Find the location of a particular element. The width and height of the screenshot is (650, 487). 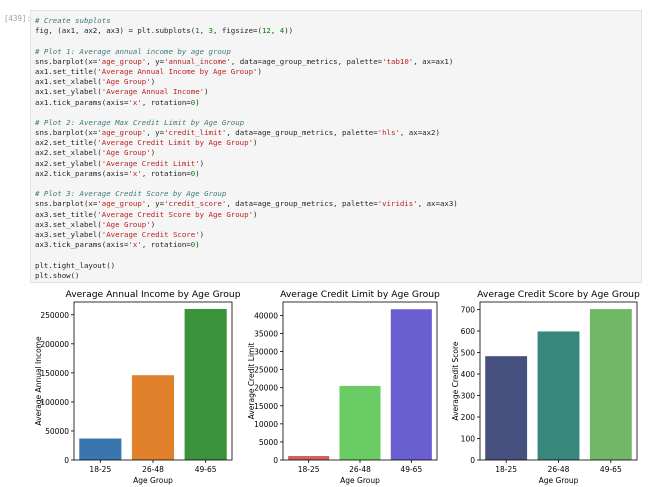

code-token: ax2.set_title( is located at coordinates (66, 143).